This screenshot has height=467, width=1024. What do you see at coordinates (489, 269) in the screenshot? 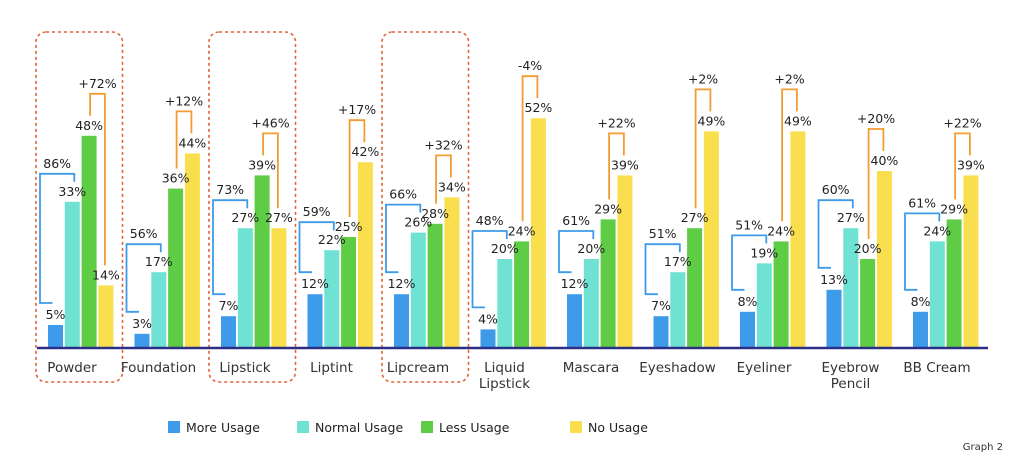
I see `blue-bracket-liquid-lipstick` at bounding box center [489, 269].